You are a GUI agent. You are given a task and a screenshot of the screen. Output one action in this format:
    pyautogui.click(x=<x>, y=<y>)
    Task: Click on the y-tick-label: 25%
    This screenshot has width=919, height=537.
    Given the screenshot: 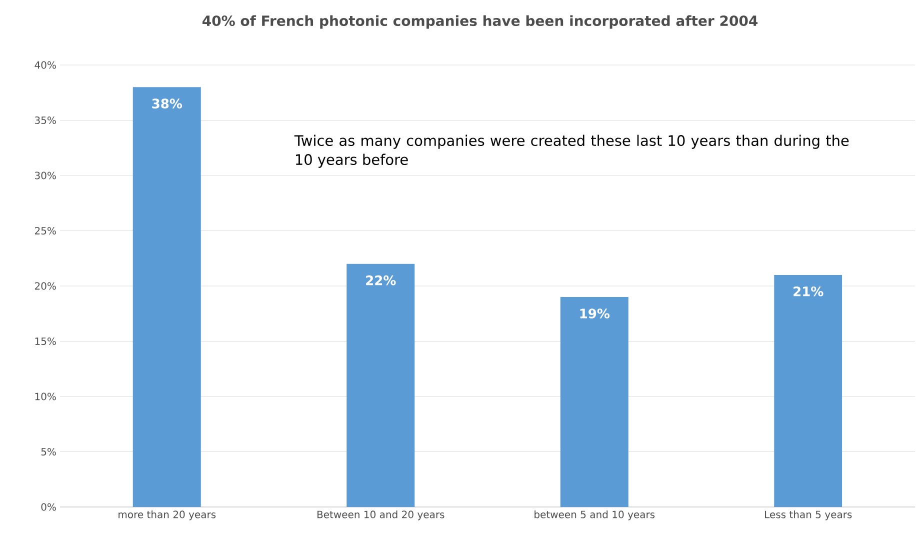 What is the action you would take?
    pyautogui.click(x=45, y=230)
    